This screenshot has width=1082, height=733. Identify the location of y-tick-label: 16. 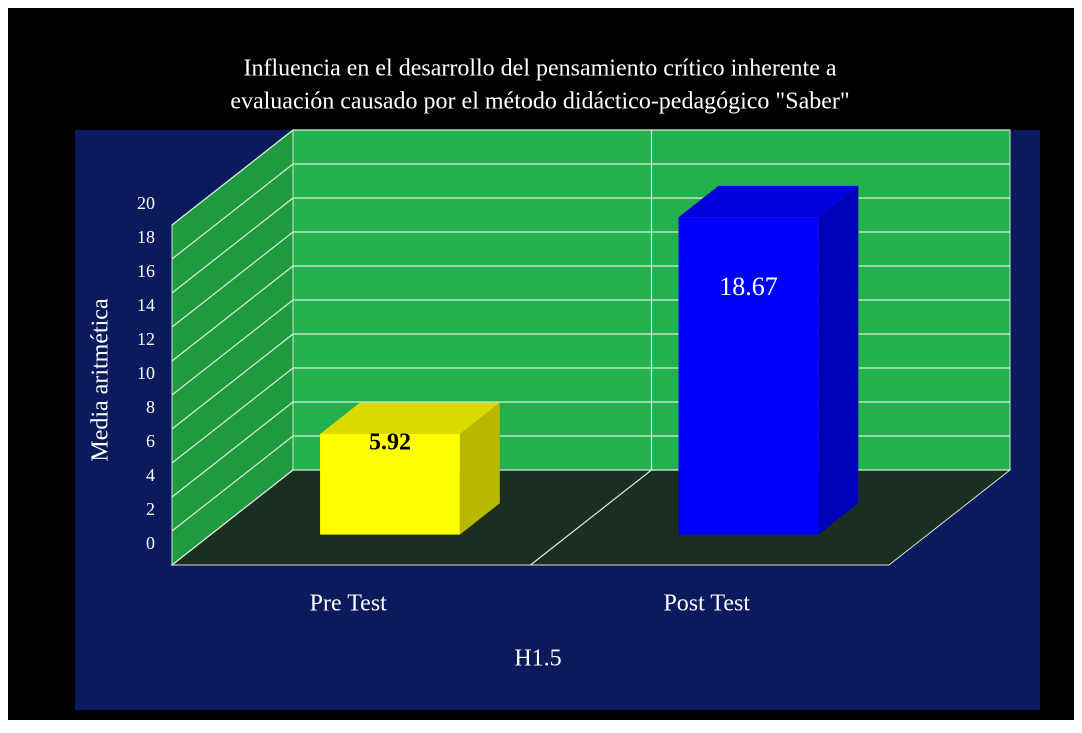
(146, 271).